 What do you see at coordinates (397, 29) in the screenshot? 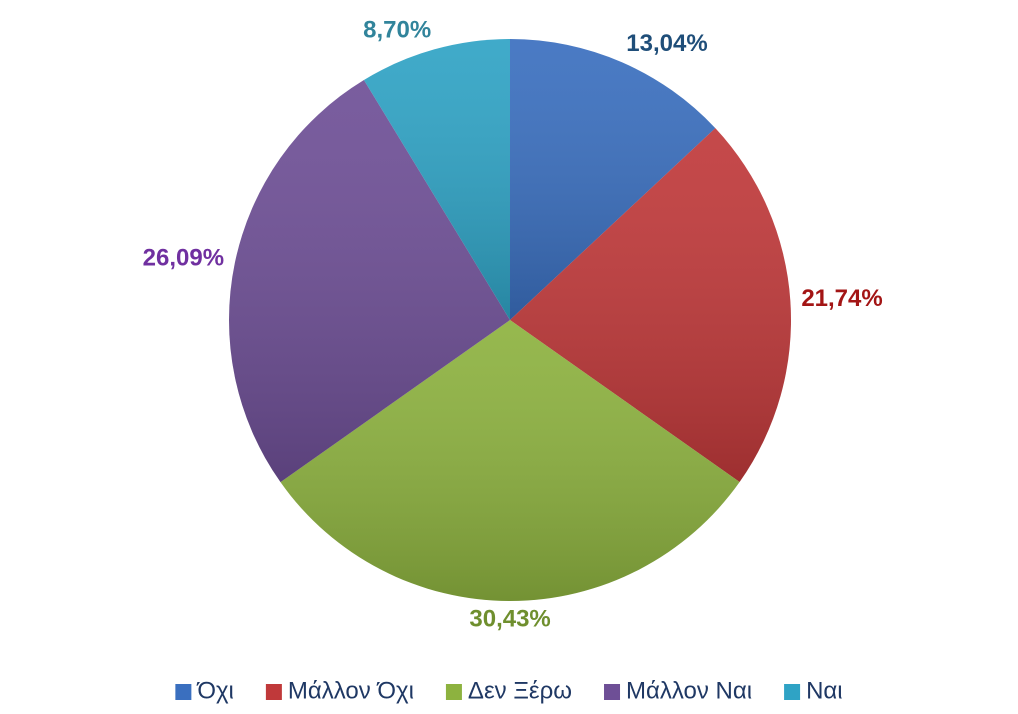
I see `value-label: 8,70%` at bounding box center [397, 29].